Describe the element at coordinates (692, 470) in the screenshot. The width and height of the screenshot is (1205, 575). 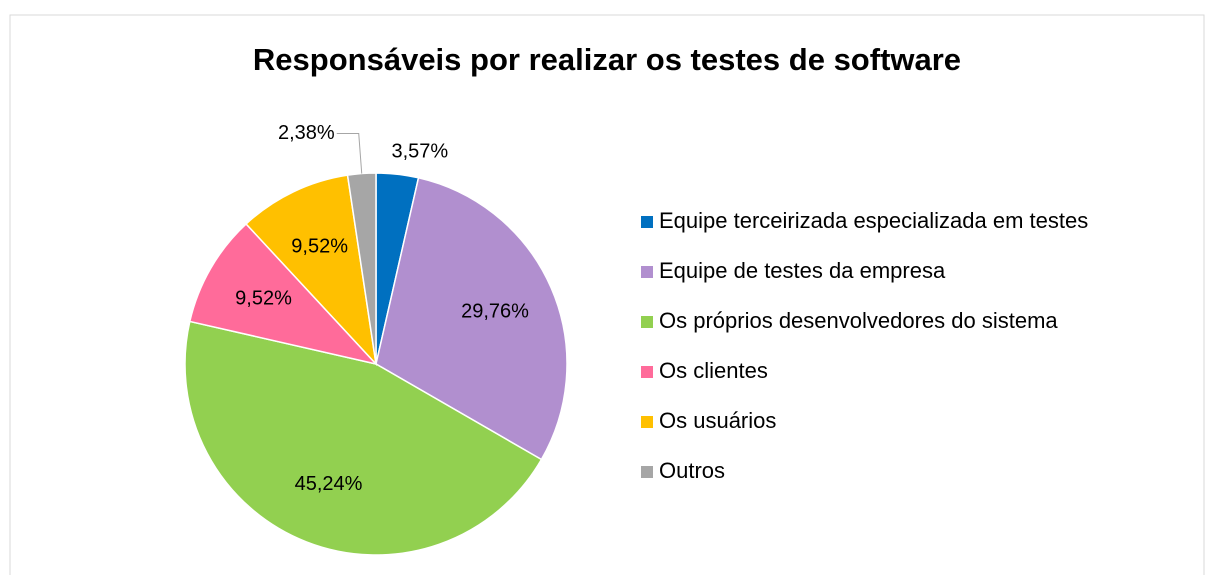
I see `legend-label: Outros` at that location.